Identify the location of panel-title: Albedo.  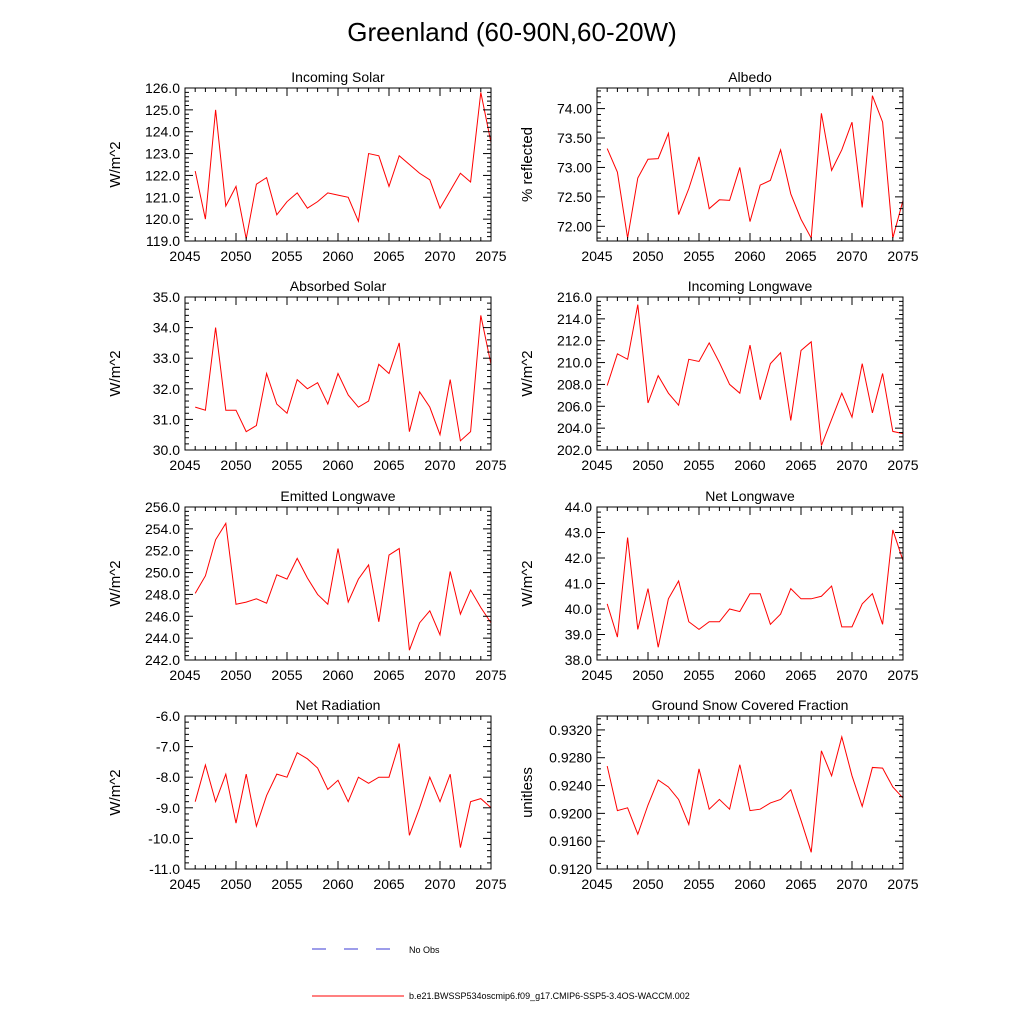
(750, 77).